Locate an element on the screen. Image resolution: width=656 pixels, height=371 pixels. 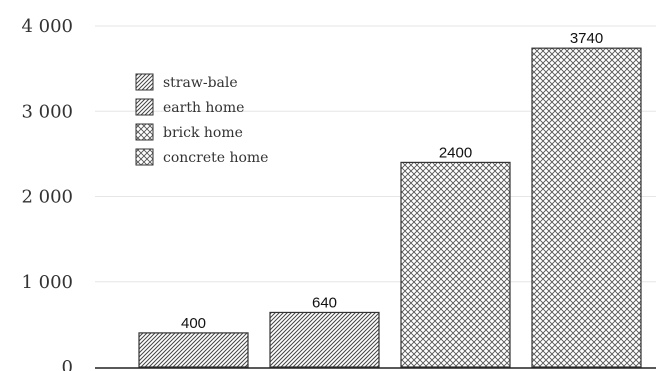
data-label: 400 is located at coordinates (193, 323).